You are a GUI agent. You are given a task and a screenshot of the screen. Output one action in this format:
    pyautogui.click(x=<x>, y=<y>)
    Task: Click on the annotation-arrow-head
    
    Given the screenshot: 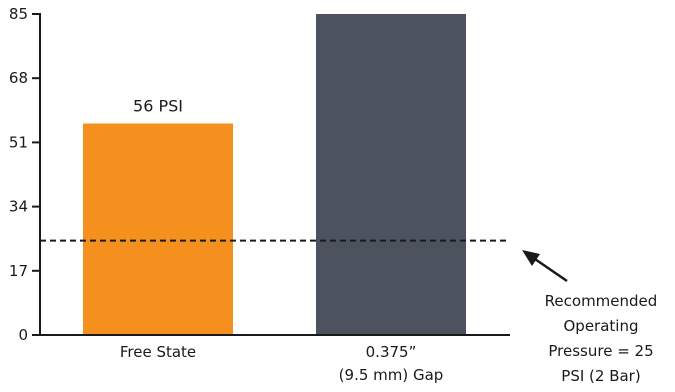 What is the action you would take?
    pyautogui.click(x=531, y=258)
    